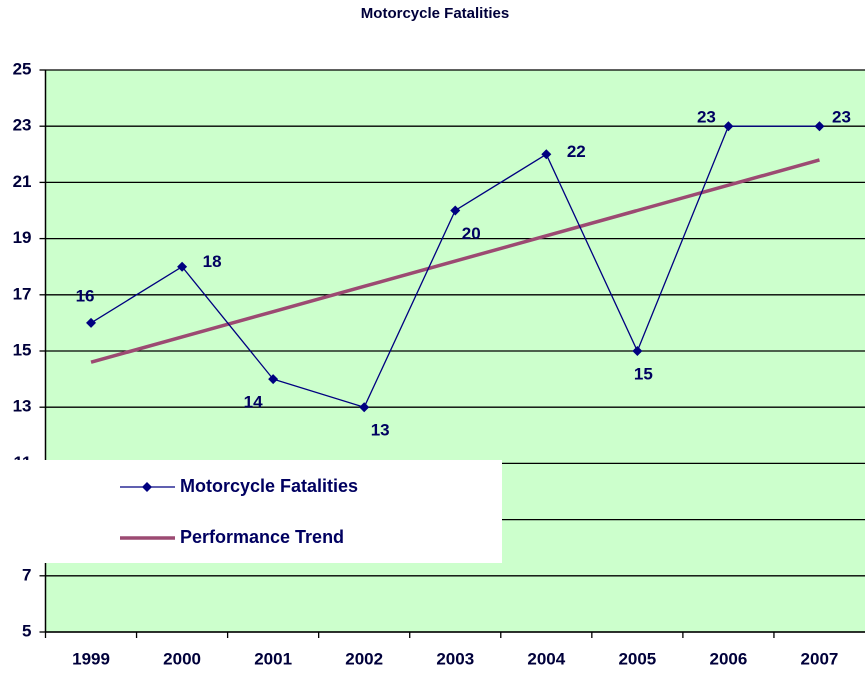  What do you see at coordinates (182, 658) in the screenshot?
I see `x-tick-label: 2000` at bounding box center [182, 658].